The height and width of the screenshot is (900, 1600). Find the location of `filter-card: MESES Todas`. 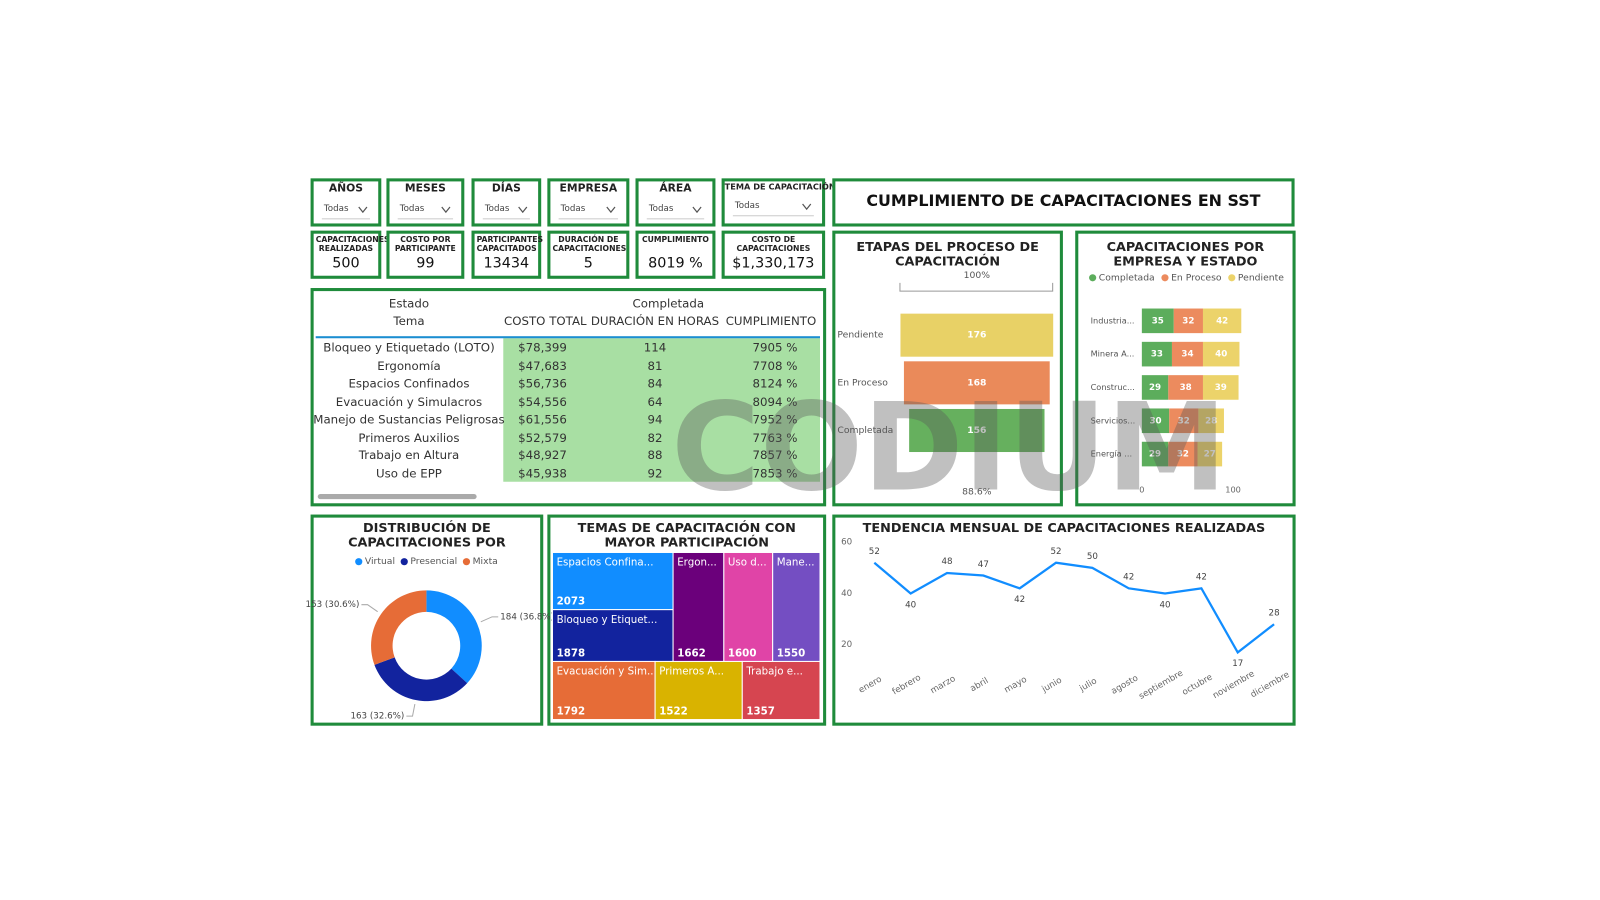

filter-card: MESES Todas is located at coordinates (425, 202).